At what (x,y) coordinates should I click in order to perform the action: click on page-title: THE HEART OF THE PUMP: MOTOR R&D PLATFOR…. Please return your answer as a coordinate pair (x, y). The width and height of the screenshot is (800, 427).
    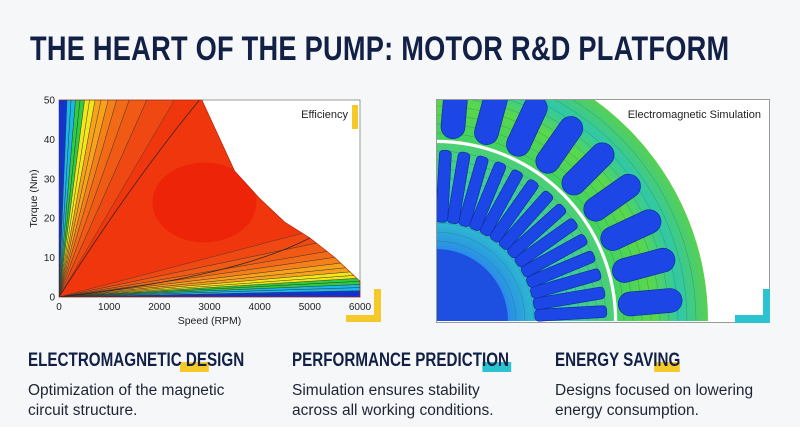
    Looking at the image, I should click on (380, 49).